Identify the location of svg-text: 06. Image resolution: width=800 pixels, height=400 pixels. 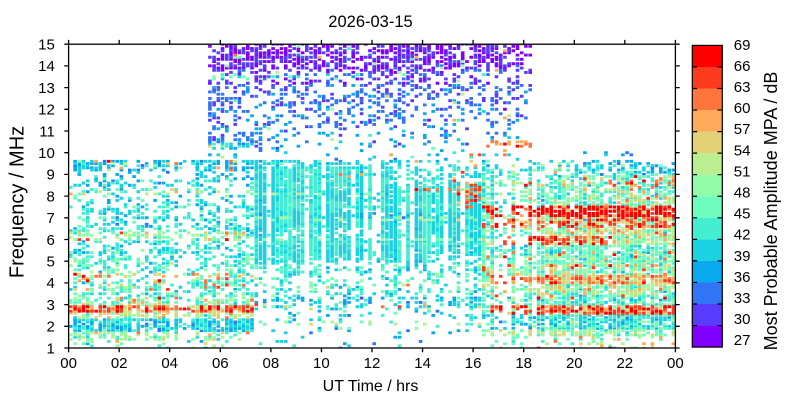
(220, 363).